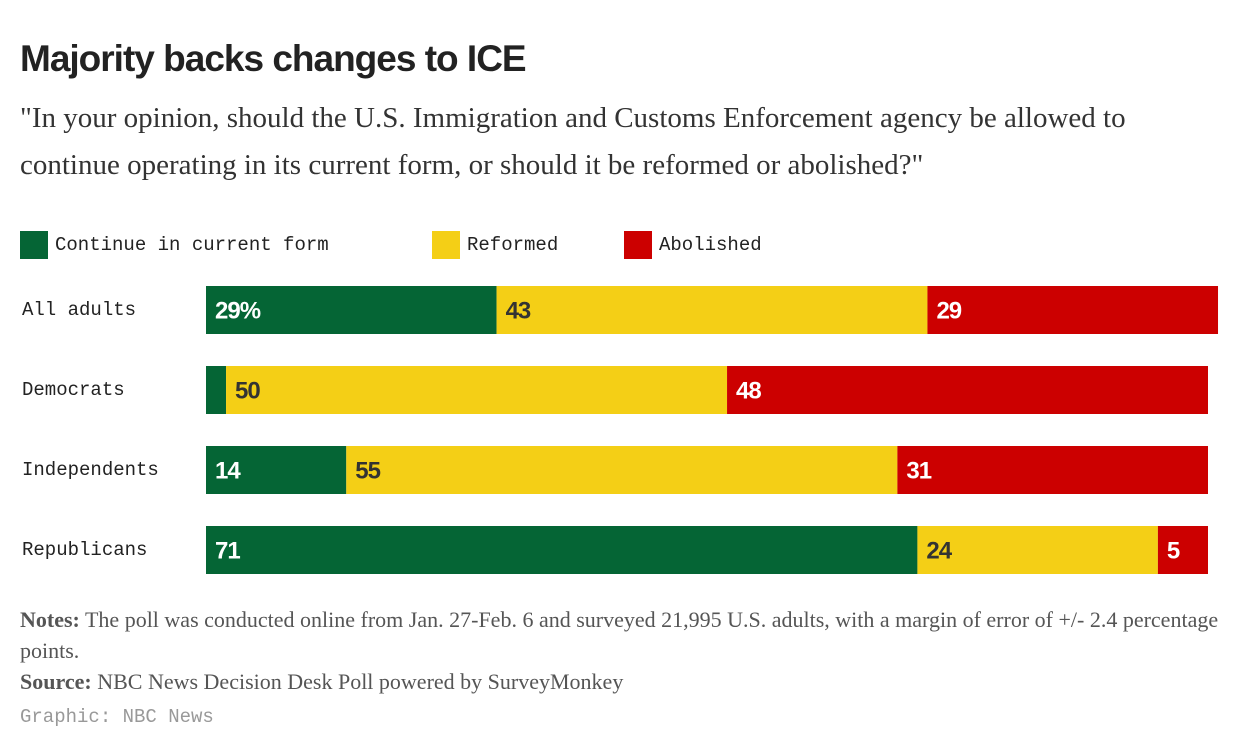 This screenshot has height=754, width=1240. I want to click on data-label: 5, so click(1173, 550).